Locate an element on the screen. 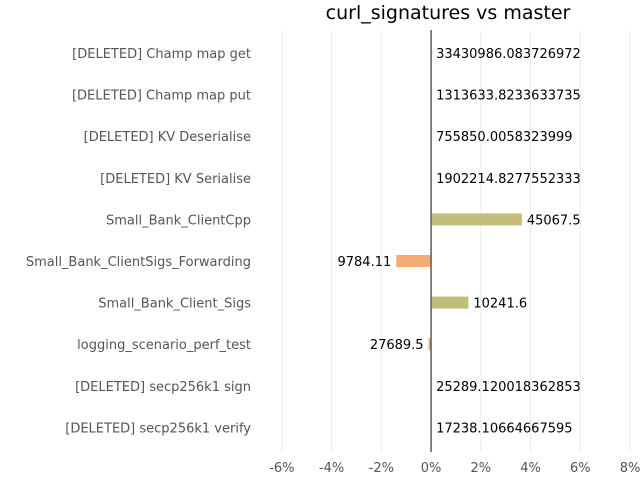  category-label: [DELETED] secp256k1 verify is located at coordinates (158, 428).